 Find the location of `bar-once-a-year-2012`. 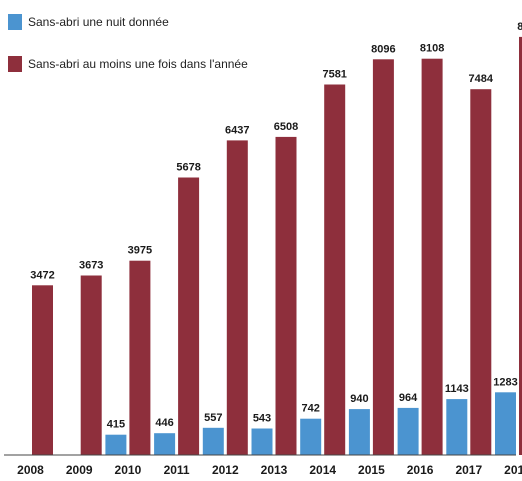

bar-once-a-year-2012 is located at coordinates (237, 297).